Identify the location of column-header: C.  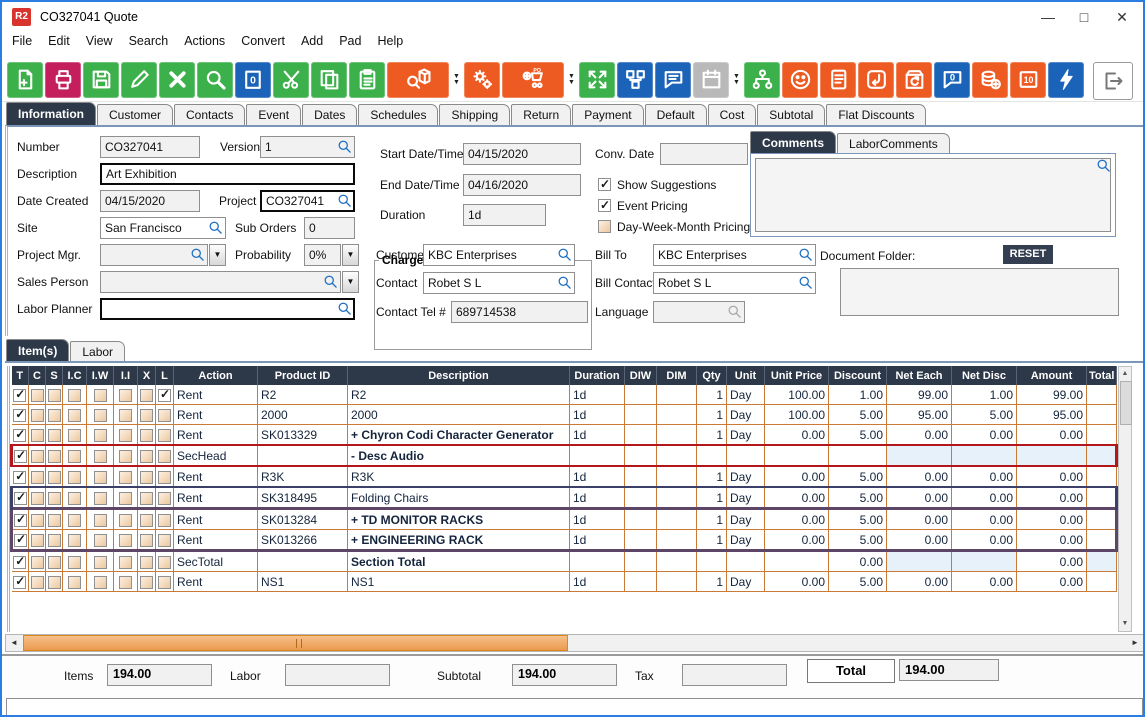
(37, 375).